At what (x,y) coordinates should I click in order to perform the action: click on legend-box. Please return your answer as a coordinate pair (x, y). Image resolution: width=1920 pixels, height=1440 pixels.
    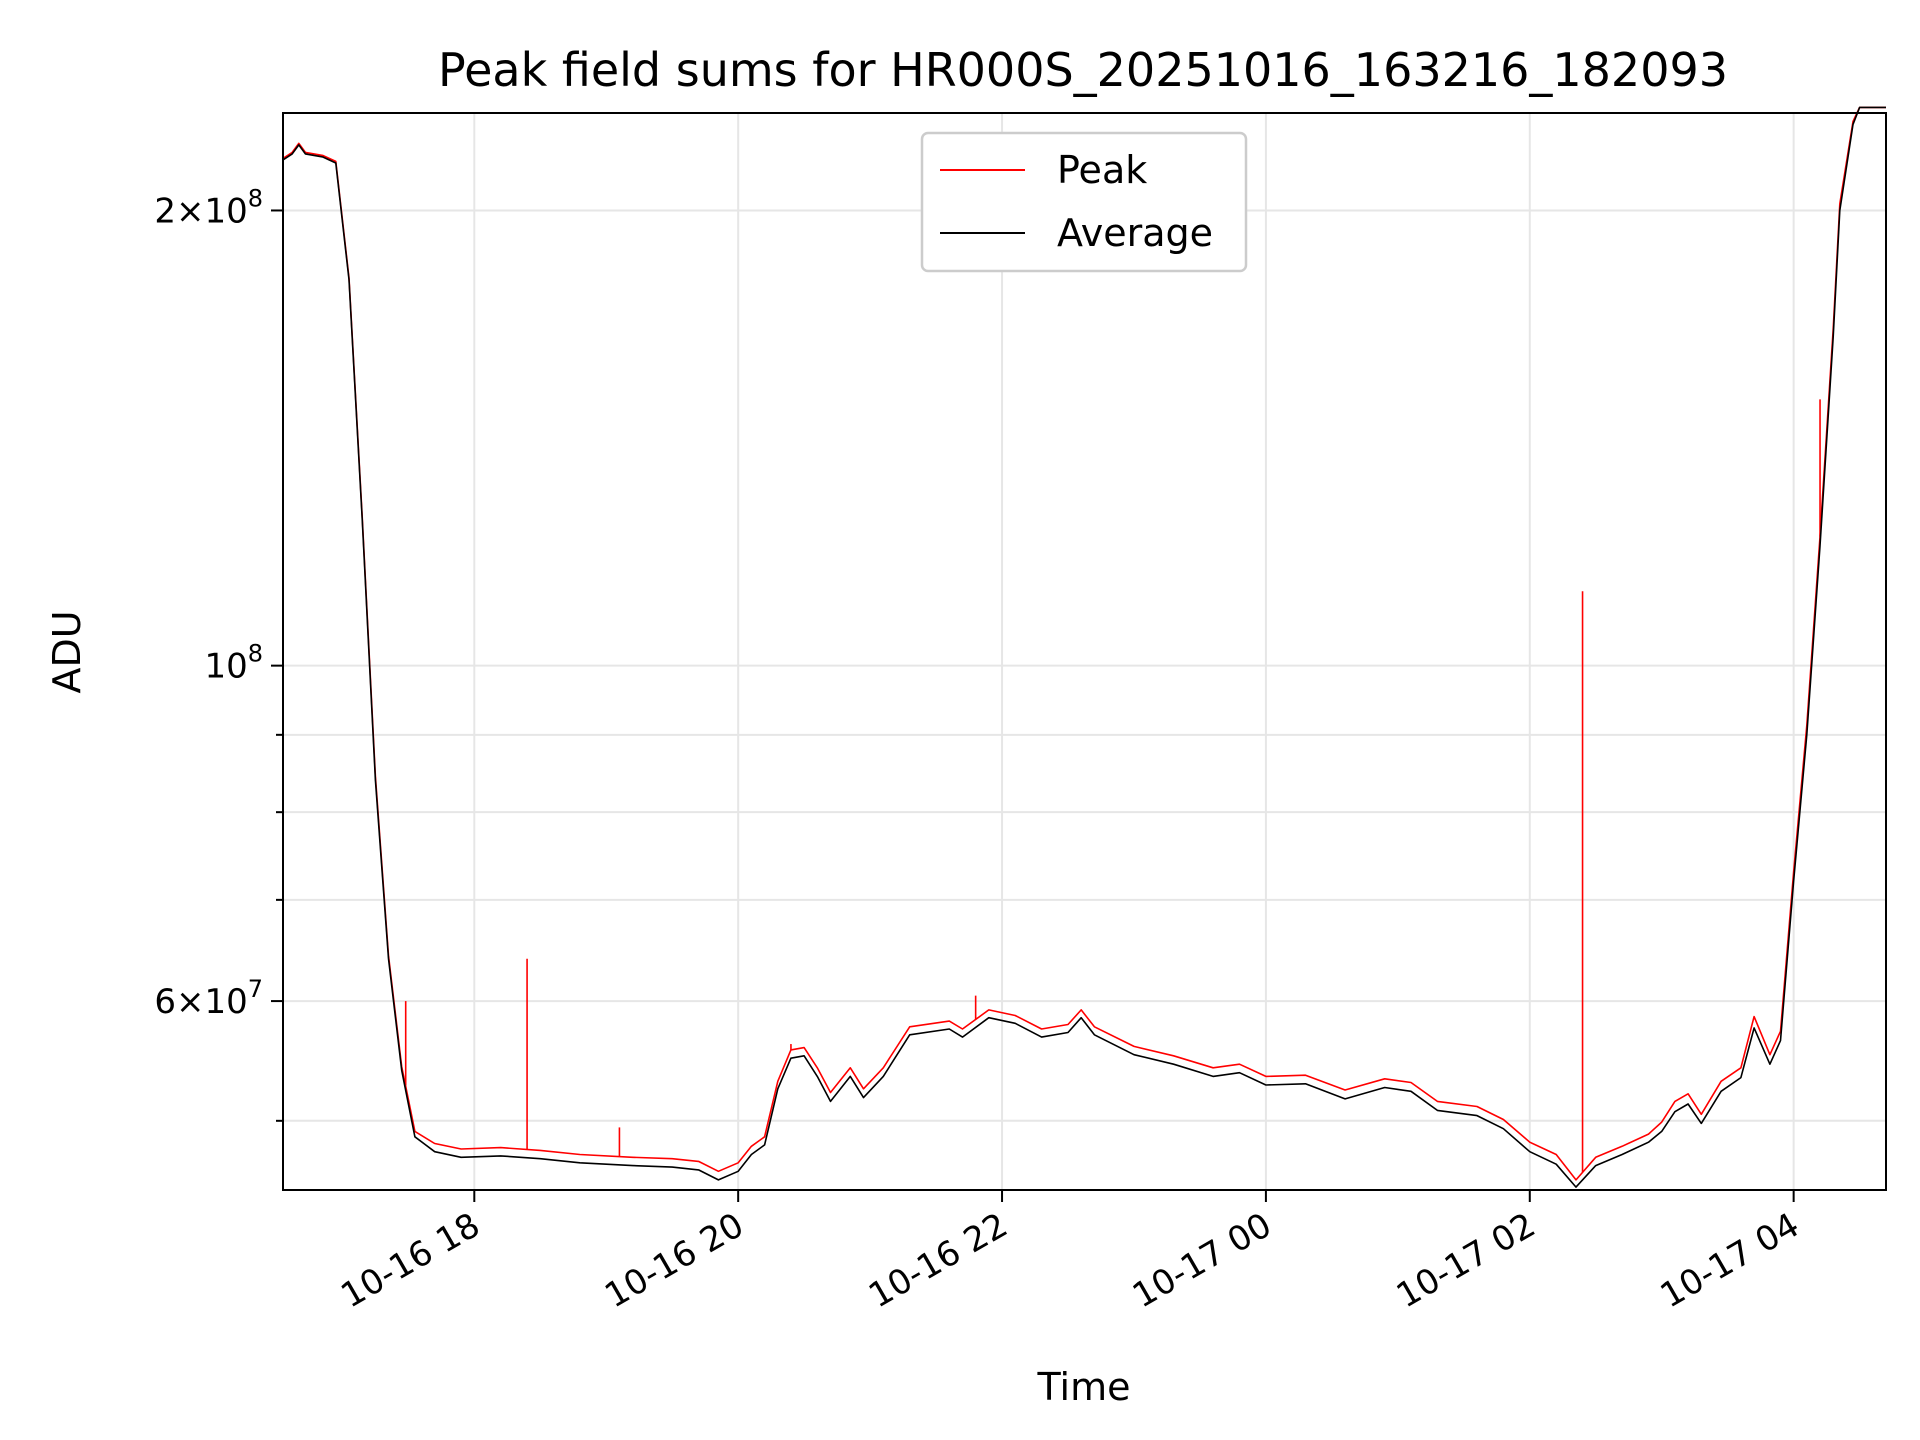
    Looking at the image, I should click on (1084, 202).